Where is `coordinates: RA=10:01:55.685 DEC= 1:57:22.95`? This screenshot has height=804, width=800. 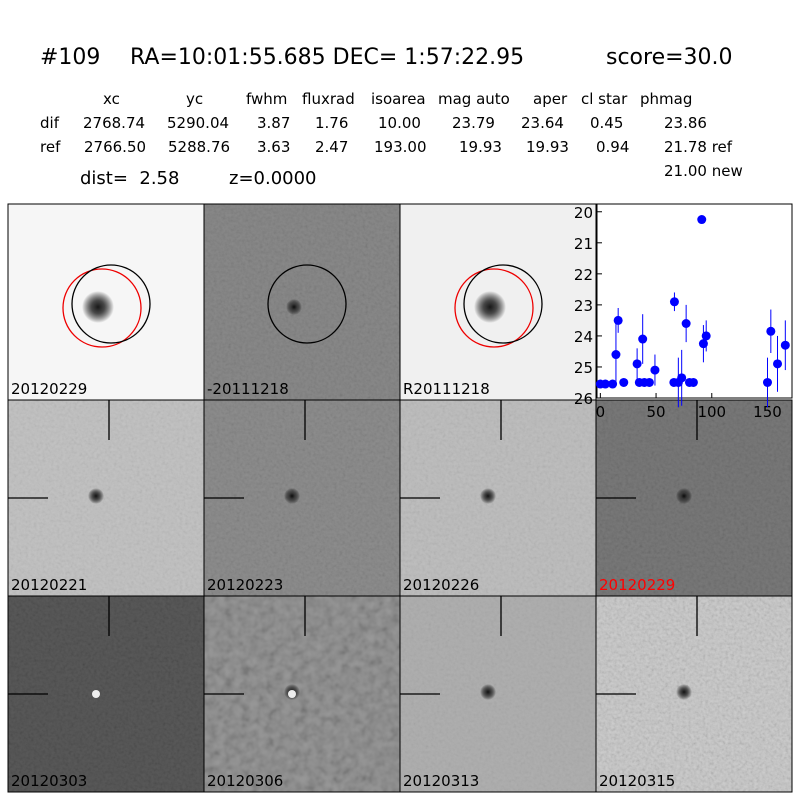
coordinates: RA=10:01:55.685 DEC= 1:57:22.95 is located at coordinates (327, 57).